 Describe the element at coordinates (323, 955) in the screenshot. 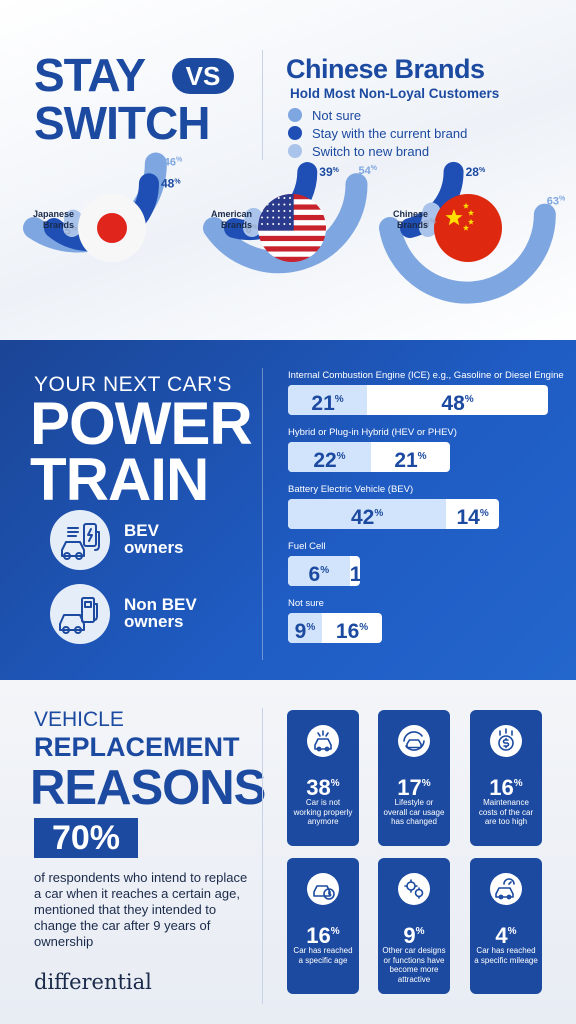

I see `reason-card-text: Car has reached a specific age` at that location.